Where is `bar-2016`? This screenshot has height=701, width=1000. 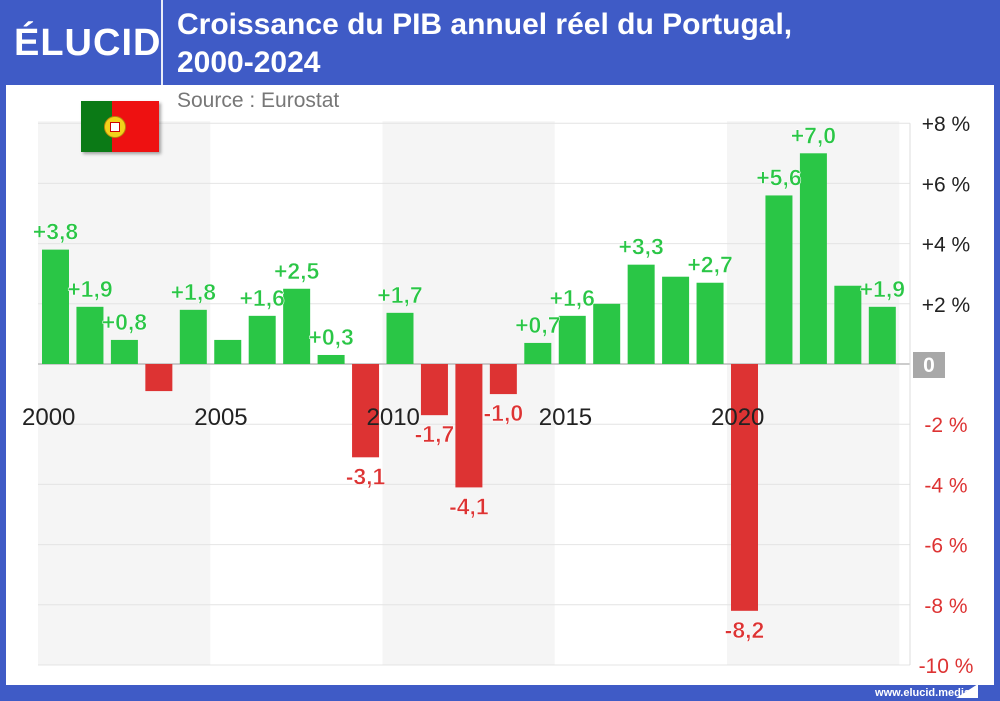
bar-2016 is located at coordinates (607, 333).